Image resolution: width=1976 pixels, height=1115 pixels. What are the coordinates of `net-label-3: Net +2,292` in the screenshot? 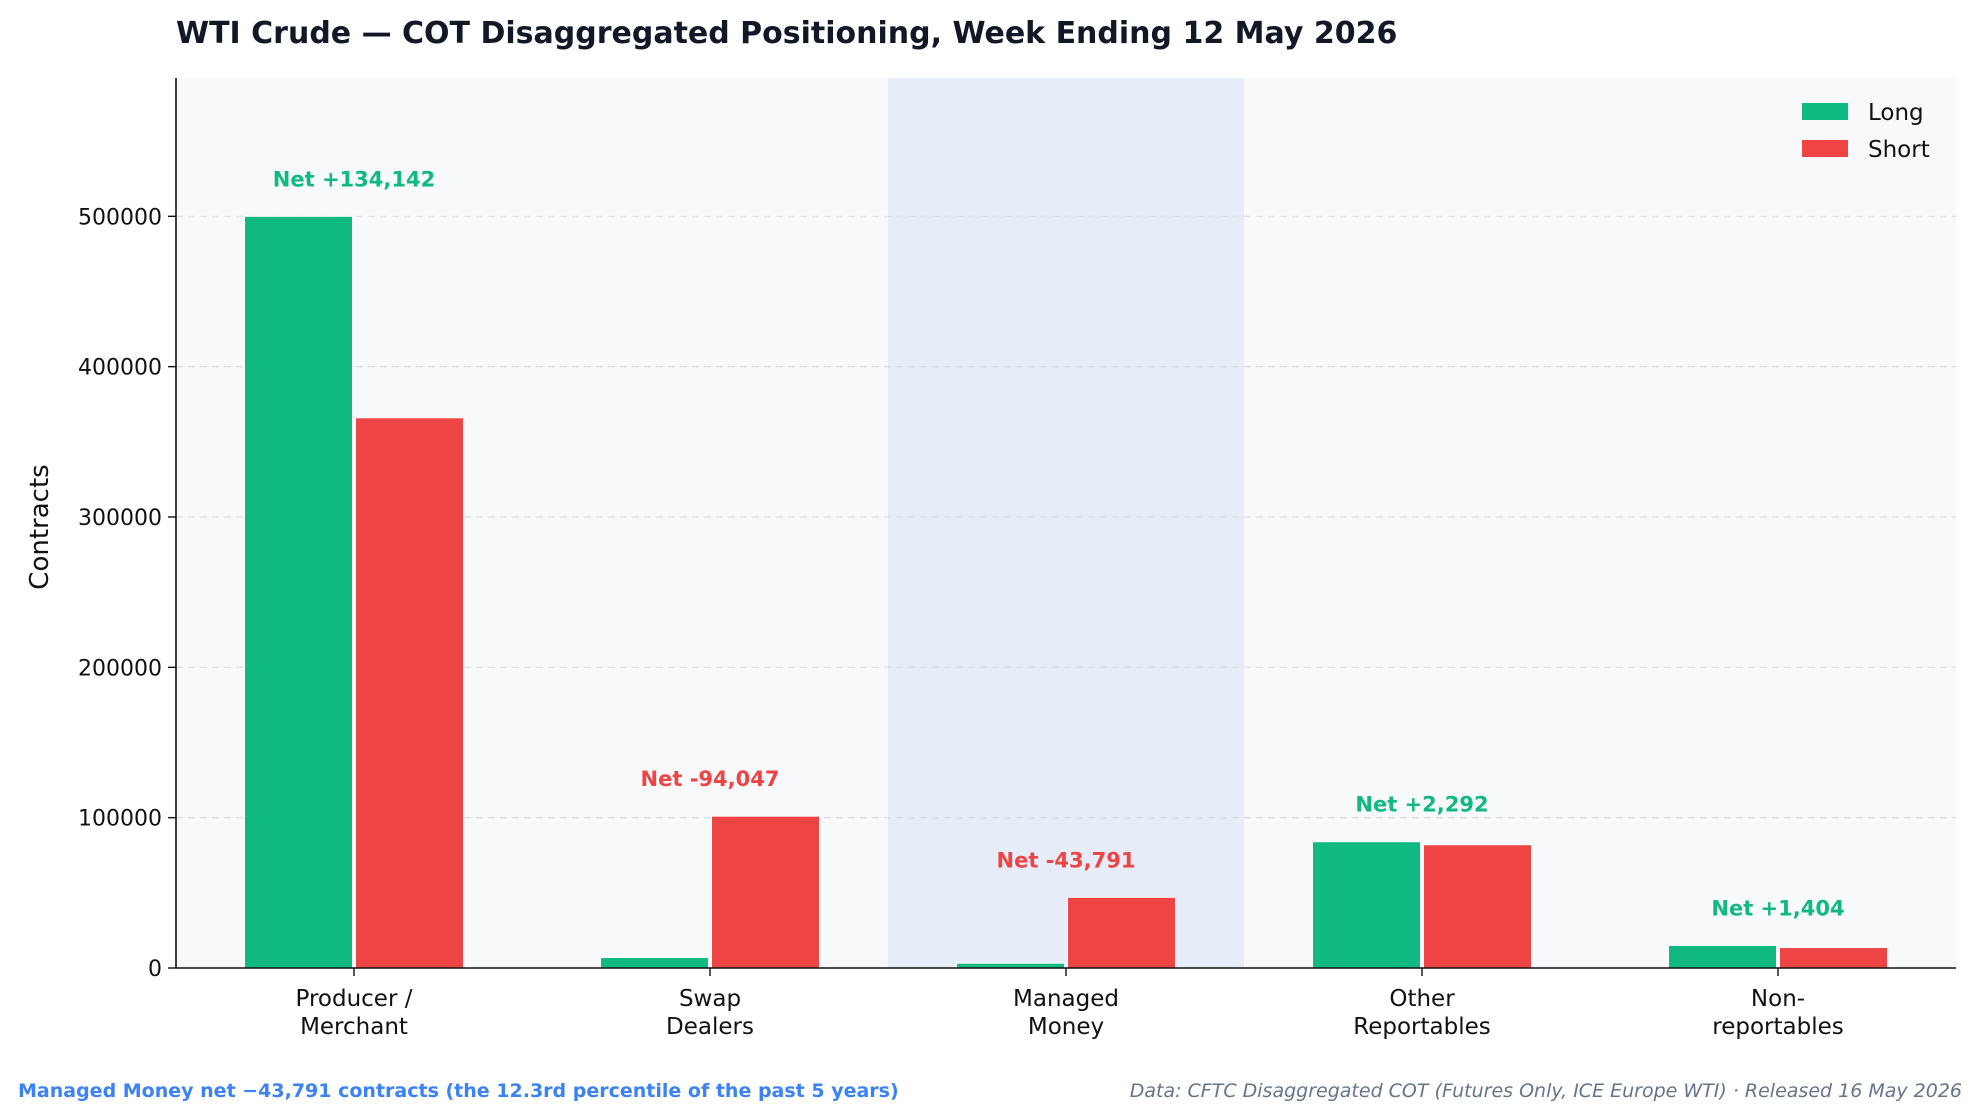 It's located at (1421, 805).